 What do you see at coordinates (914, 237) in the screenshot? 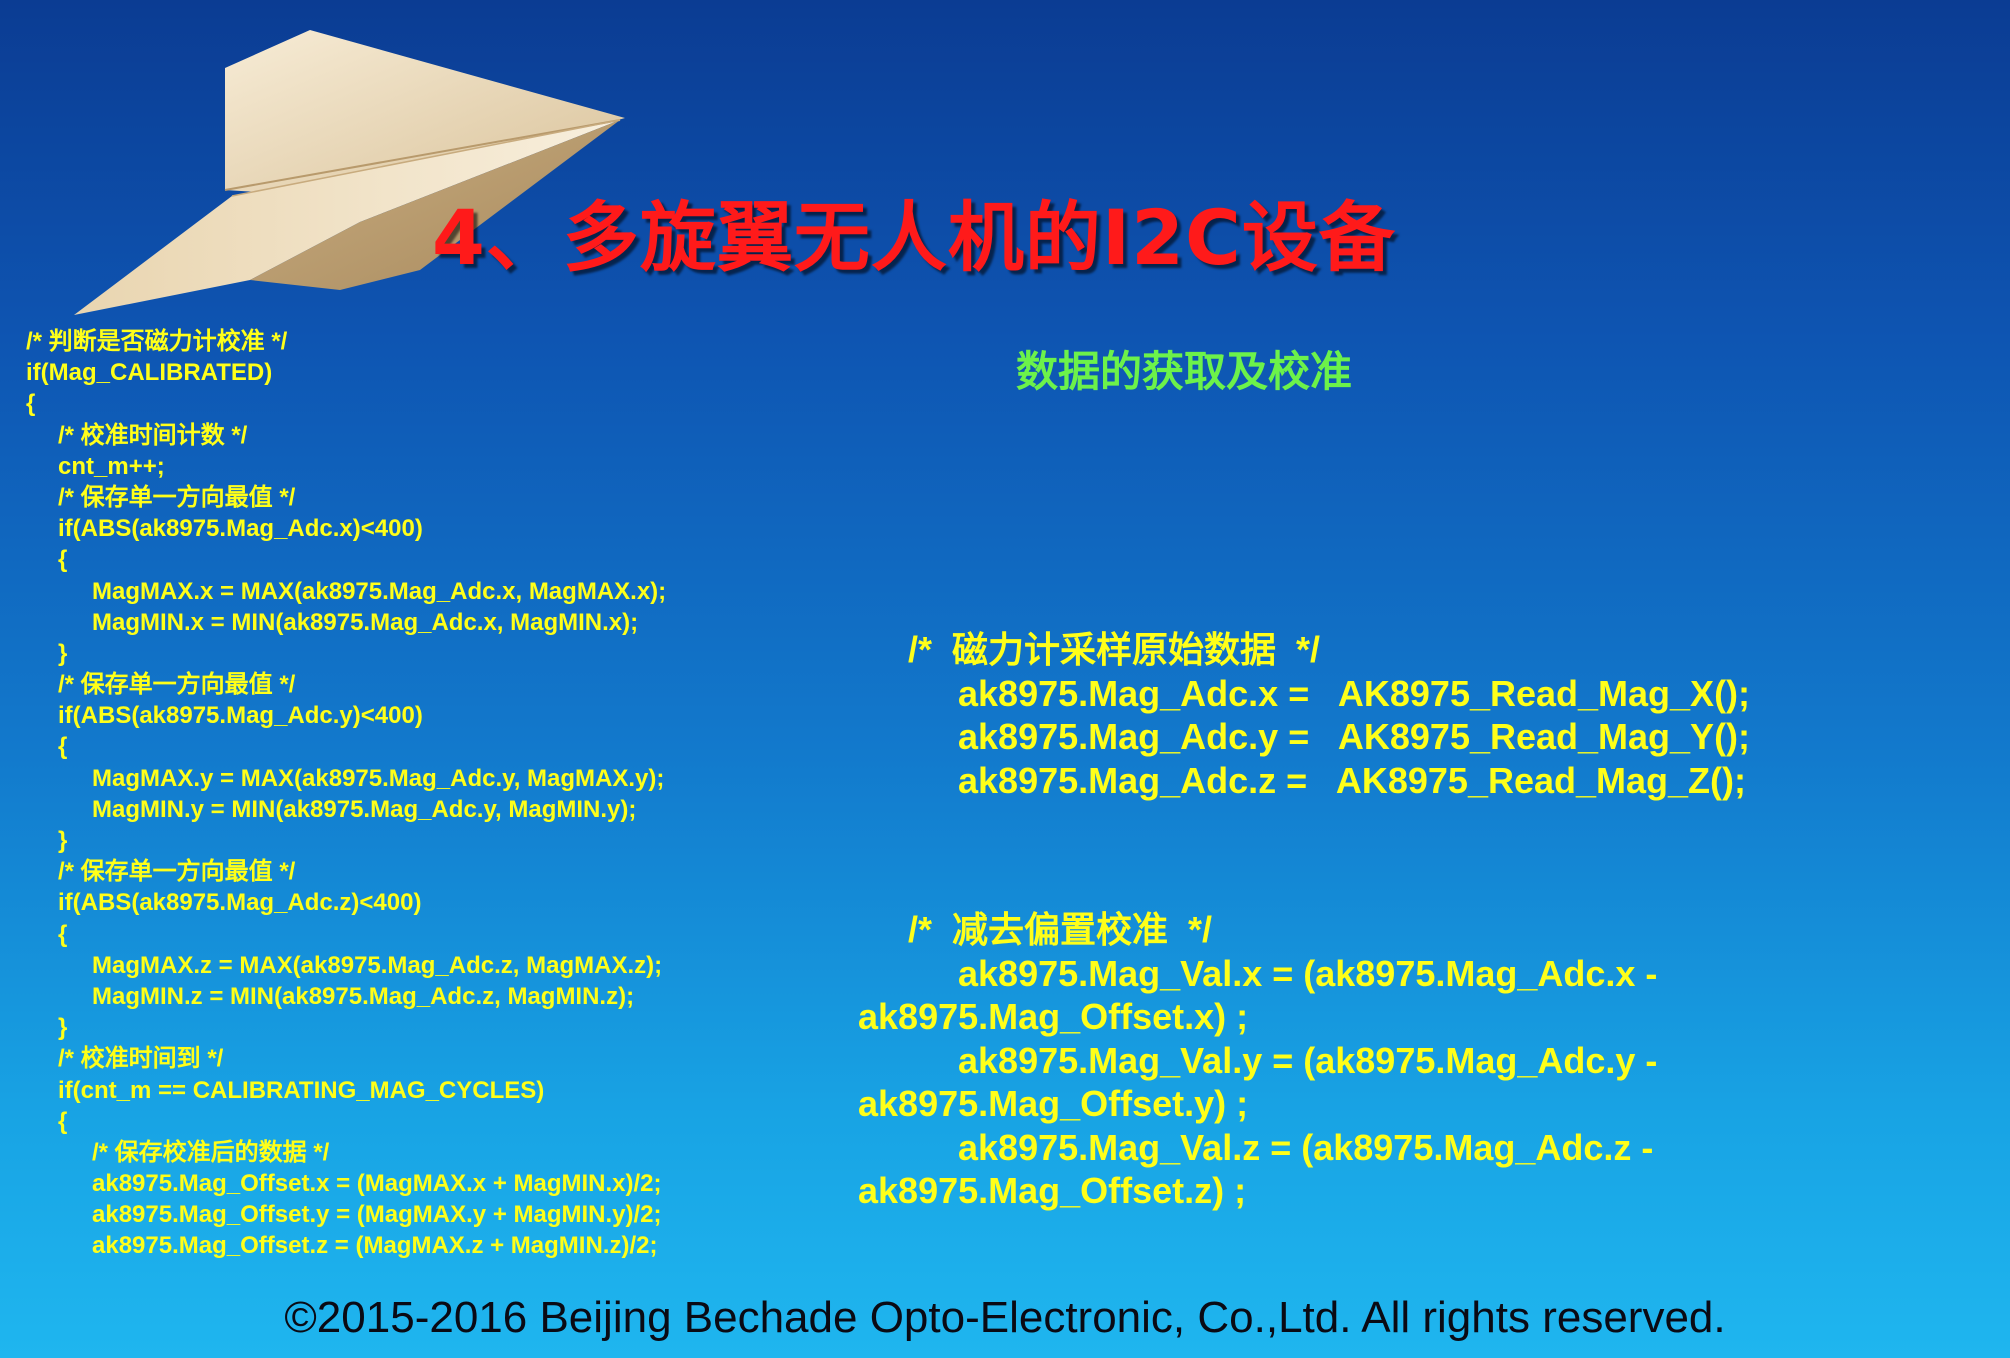
I see `page-title: 4、多旋翼无人机的I2C设备` at bounding box center [914, 237].